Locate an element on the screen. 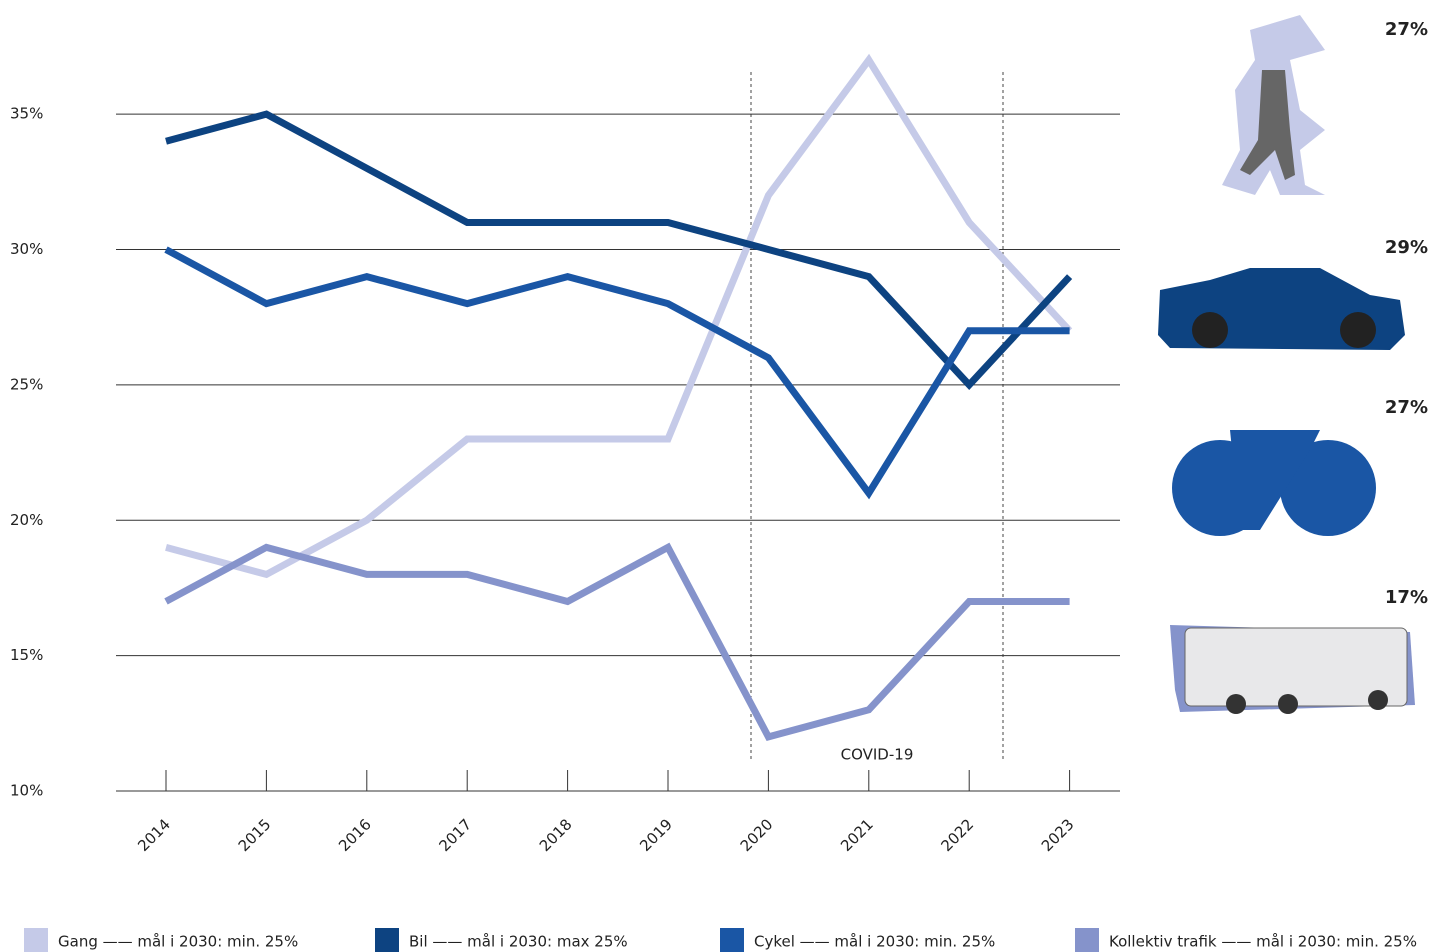 The width and height of the screenshot is (1447, 952). x-tick-label: 2020 is located at coordinates (757, 835).